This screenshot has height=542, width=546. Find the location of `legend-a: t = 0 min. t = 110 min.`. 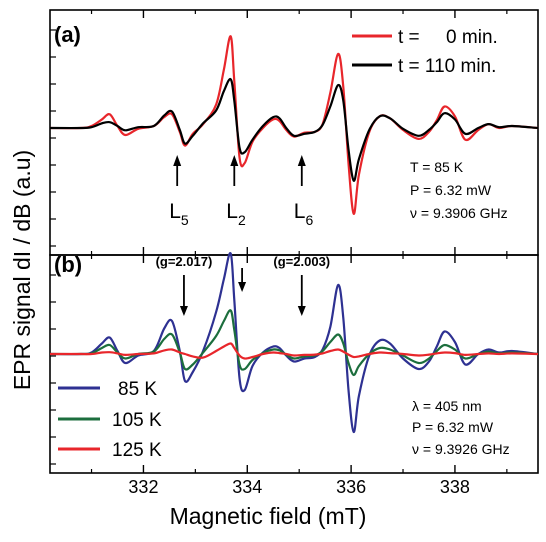

legend-a: t = 0 min. t = 110 min. is located at coordinates (425, 52).